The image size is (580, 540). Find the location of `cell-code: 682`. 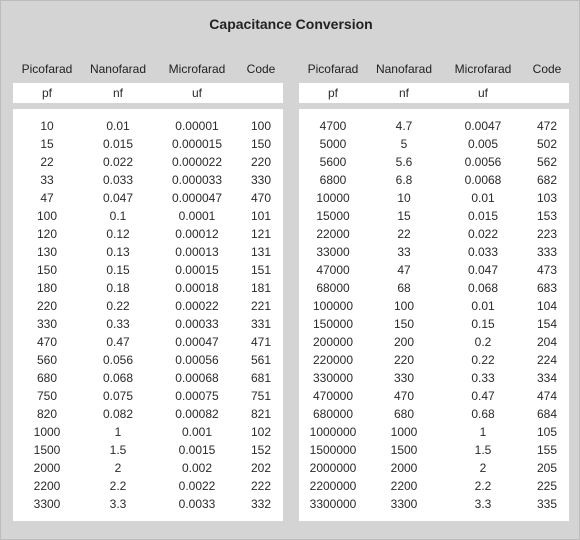

cell-code: 682 is located at coordinates (547, 180).